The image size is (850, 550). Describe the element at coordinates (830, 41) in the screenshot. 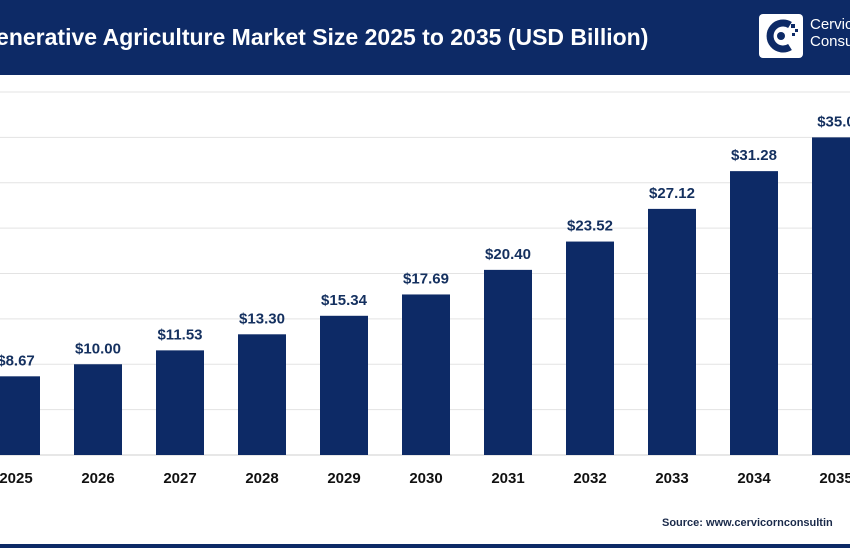

I see `brand-name-line2: Consu` at that location.